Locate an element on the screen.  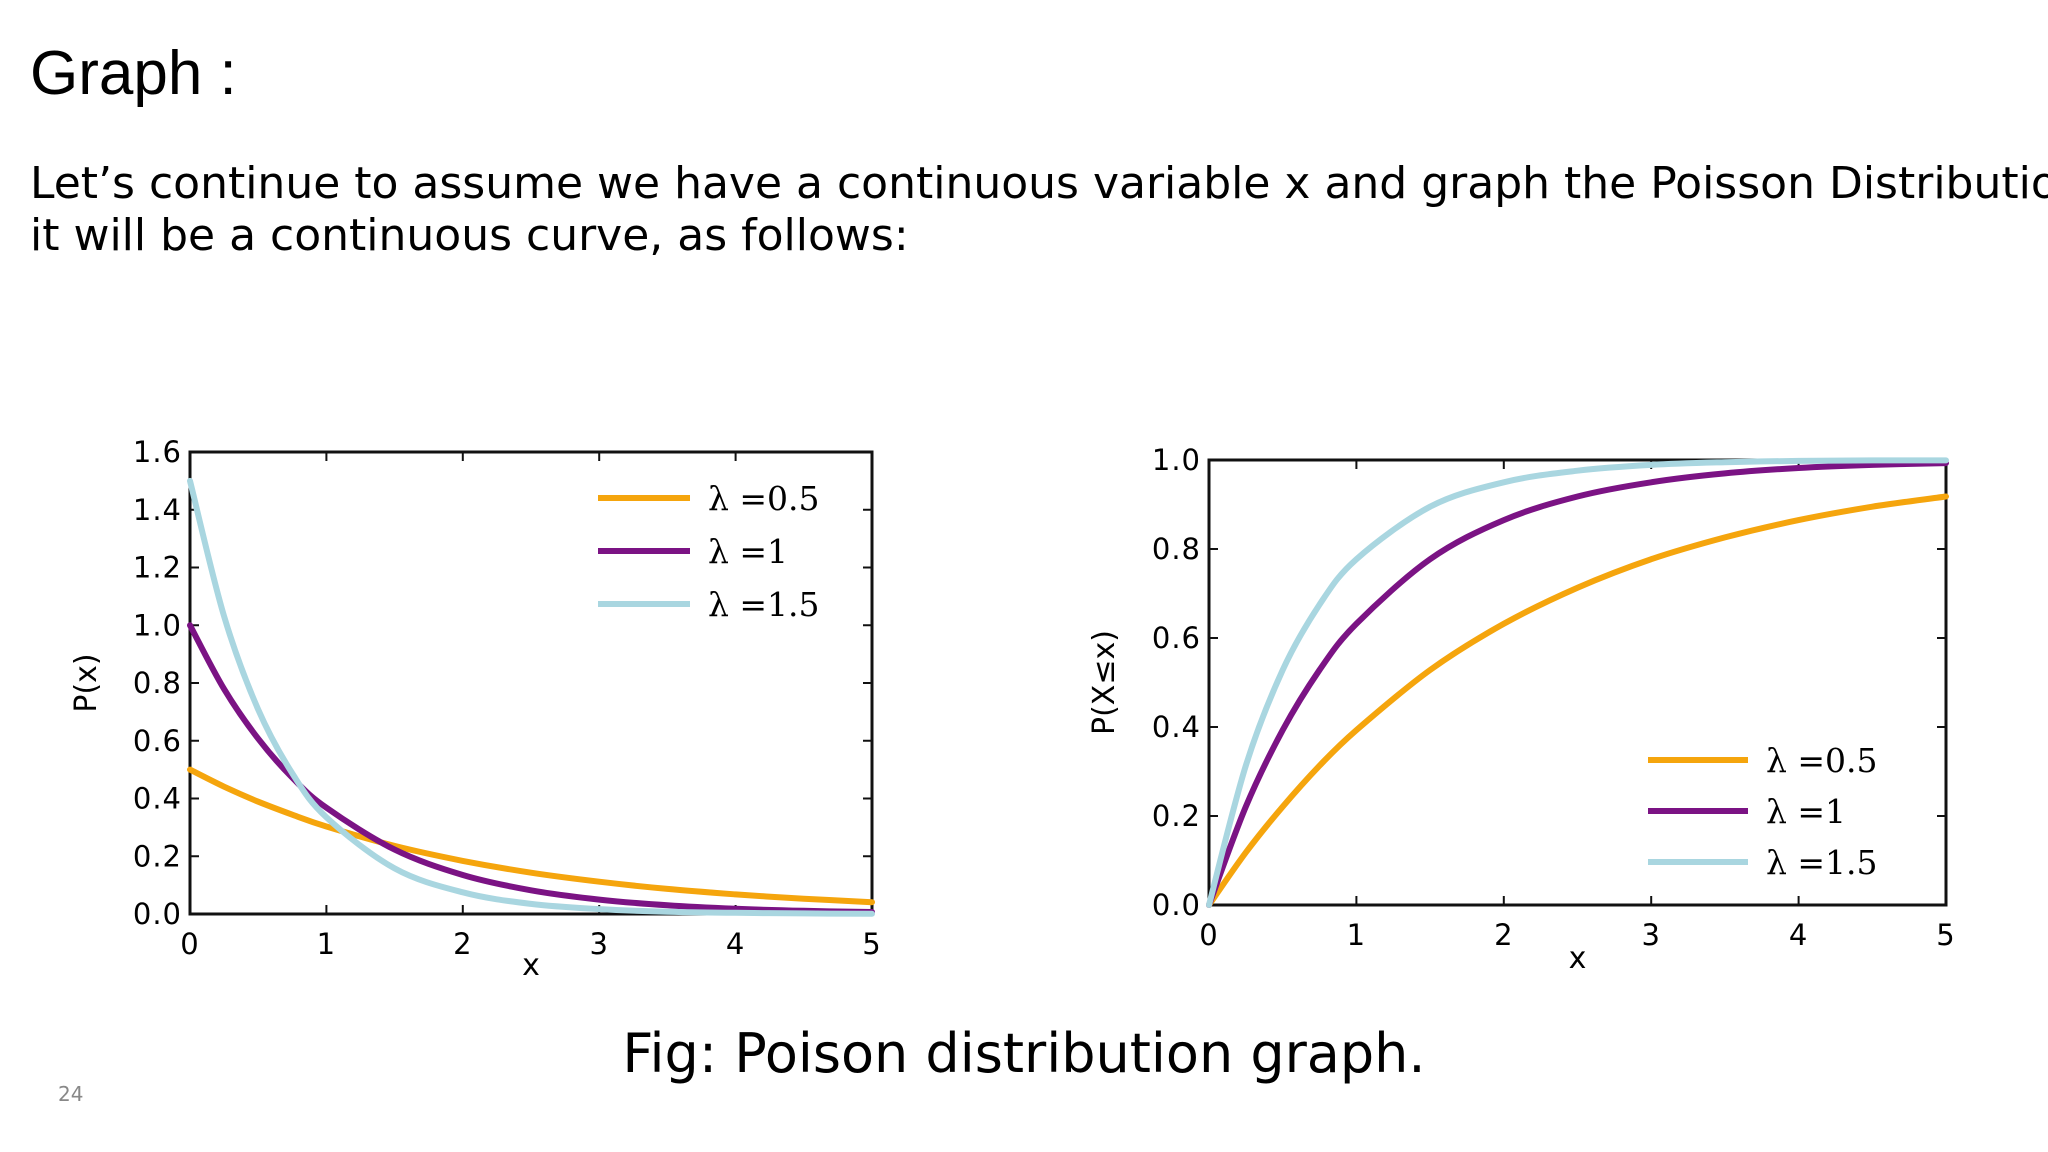
y-axis-label: P(X≤x) is located at coordinates (1104, 682).